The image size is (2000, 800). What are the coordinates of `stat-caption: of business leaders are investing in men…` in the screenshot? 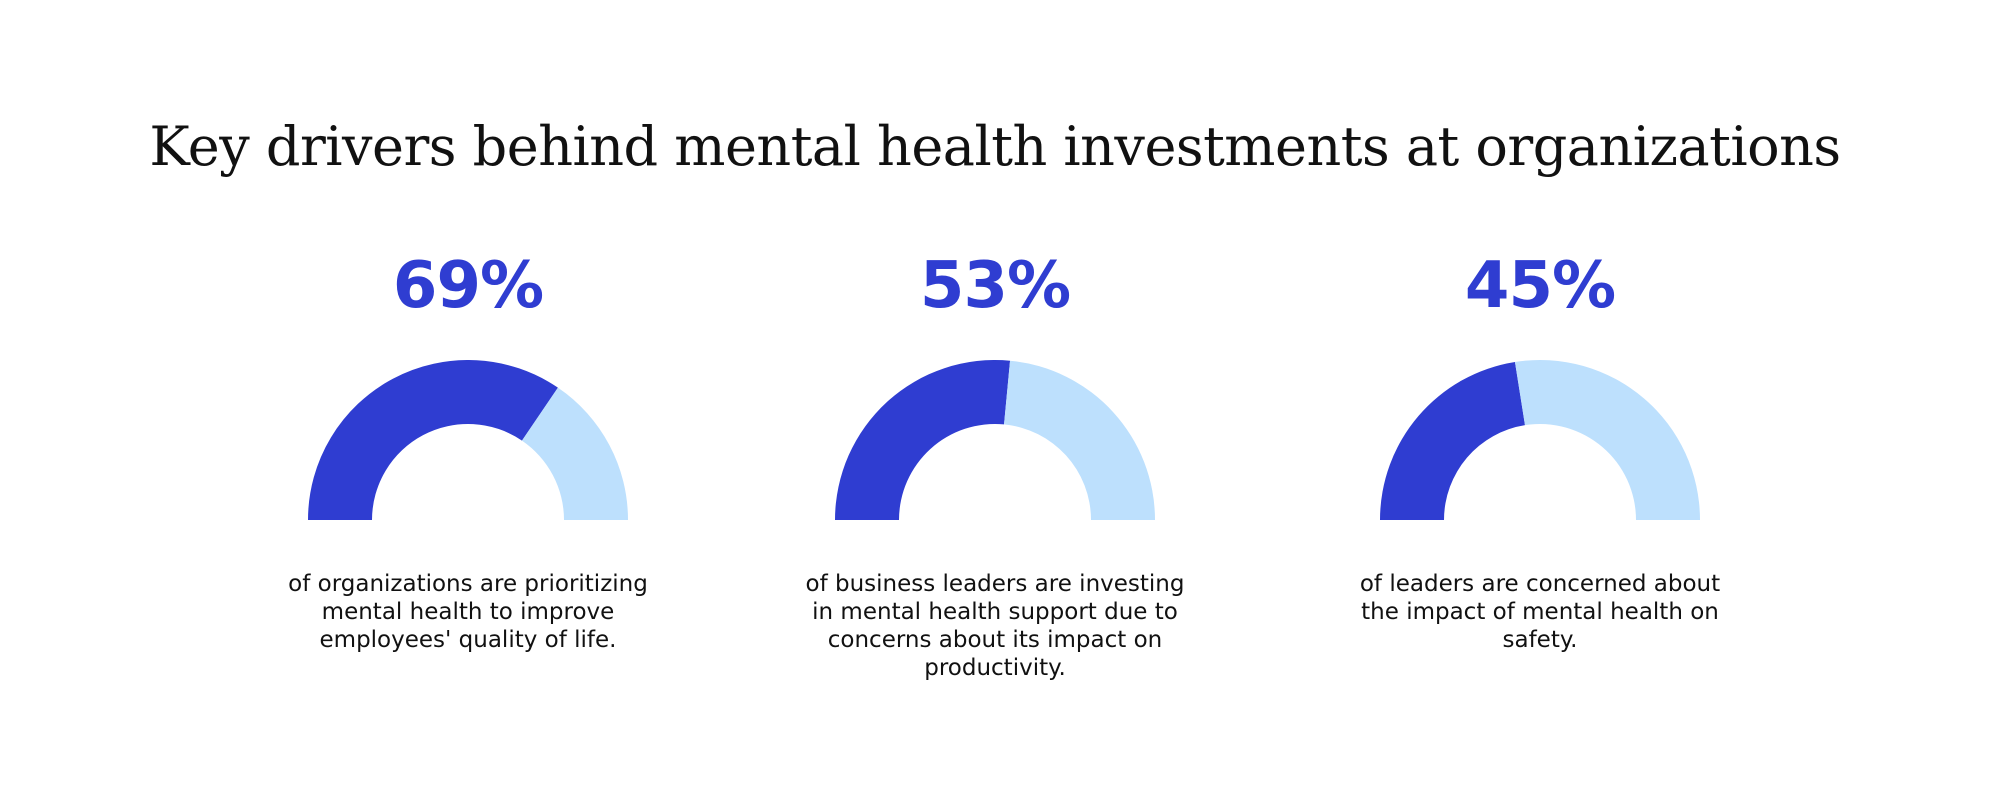 It's located at (995, 626).